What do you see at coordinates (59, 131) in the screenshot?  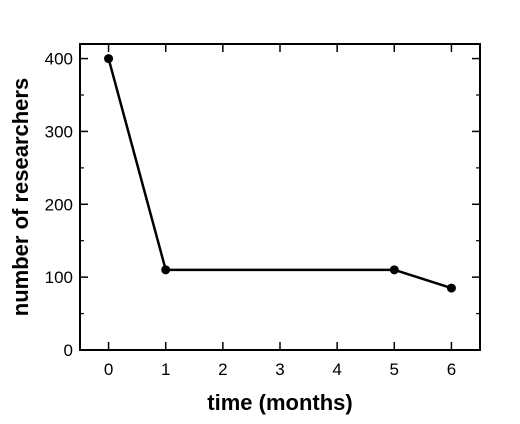 I see `y-tick-label: 300` at bounding box center [59, 131].